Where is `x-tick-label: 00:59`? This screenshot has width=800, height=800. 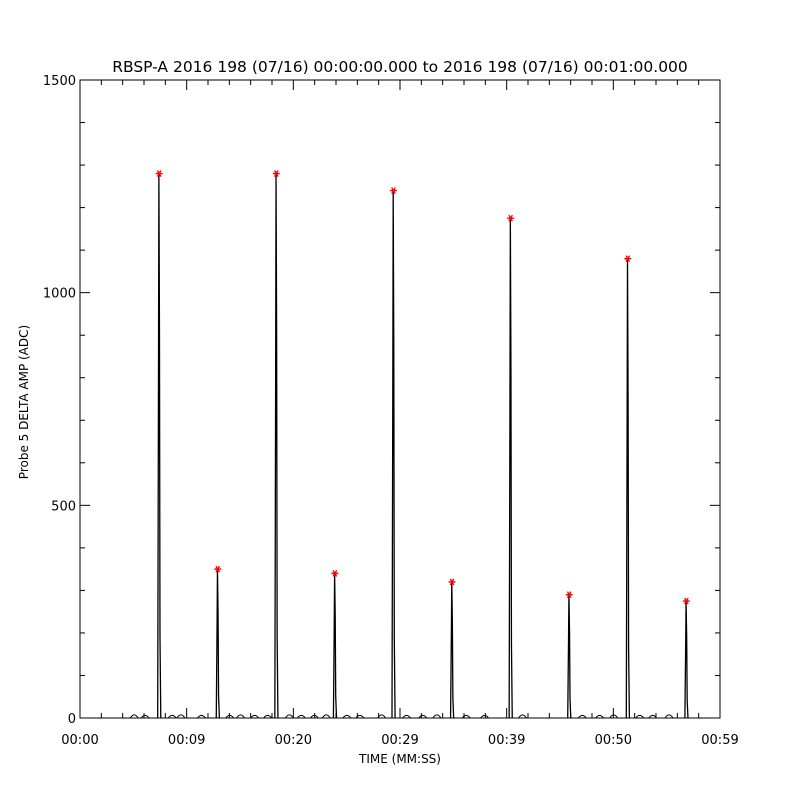
x-tick-label: 00:59 is located at coordinates (719, 740).